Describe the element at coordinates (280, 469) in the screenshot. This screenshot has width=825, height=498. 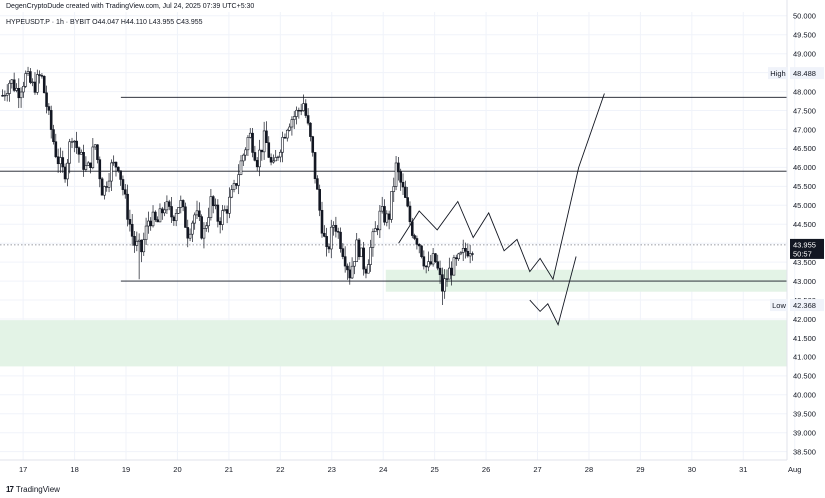
I see `x-tick-label: 22` at that location.